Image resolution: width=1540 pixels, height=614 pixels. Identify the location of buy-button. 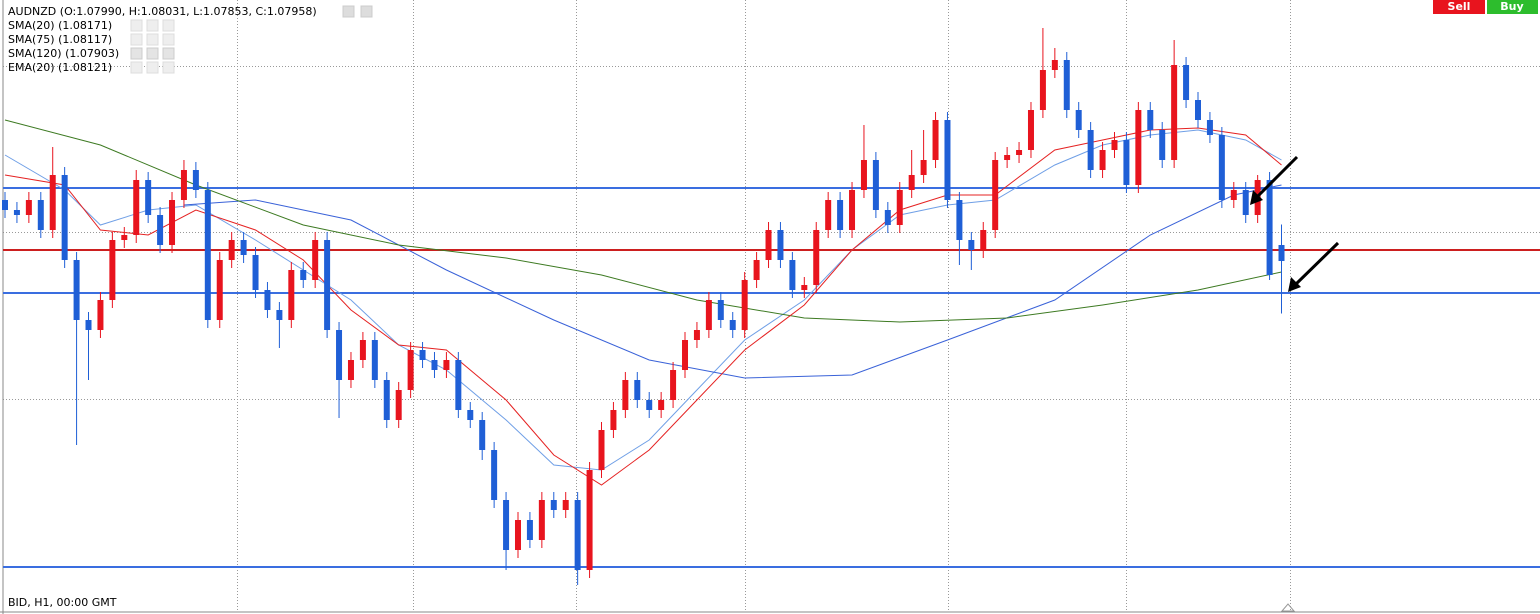
(1512, 7).